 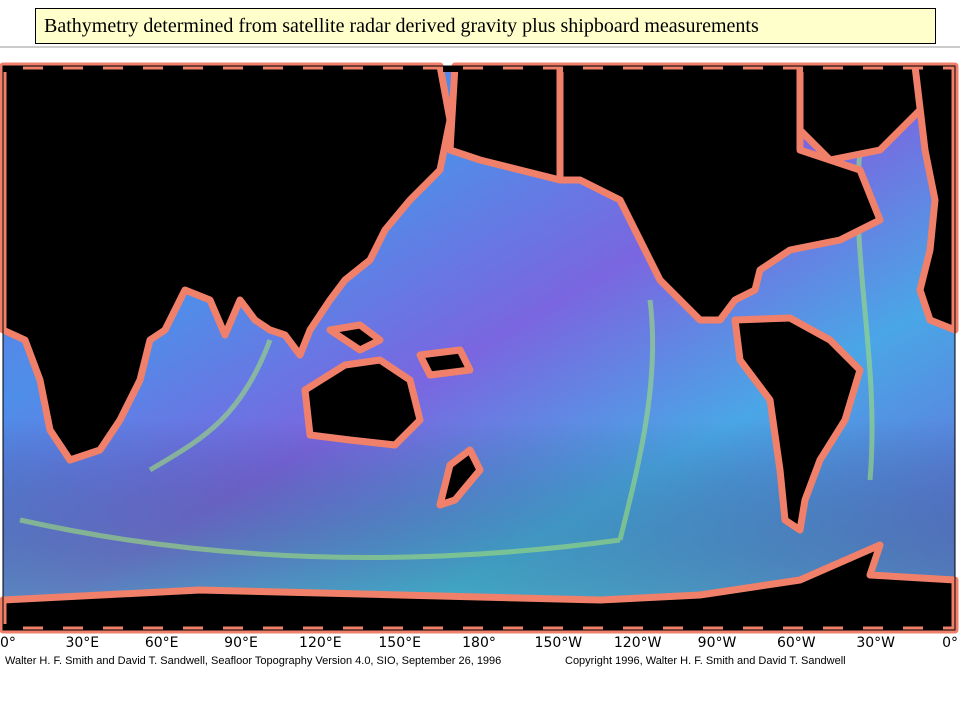 What do you see at coordinates (559, 643) in the screenshot?
I see `longitude-label: 150°W` at bounding box center [559, 643].